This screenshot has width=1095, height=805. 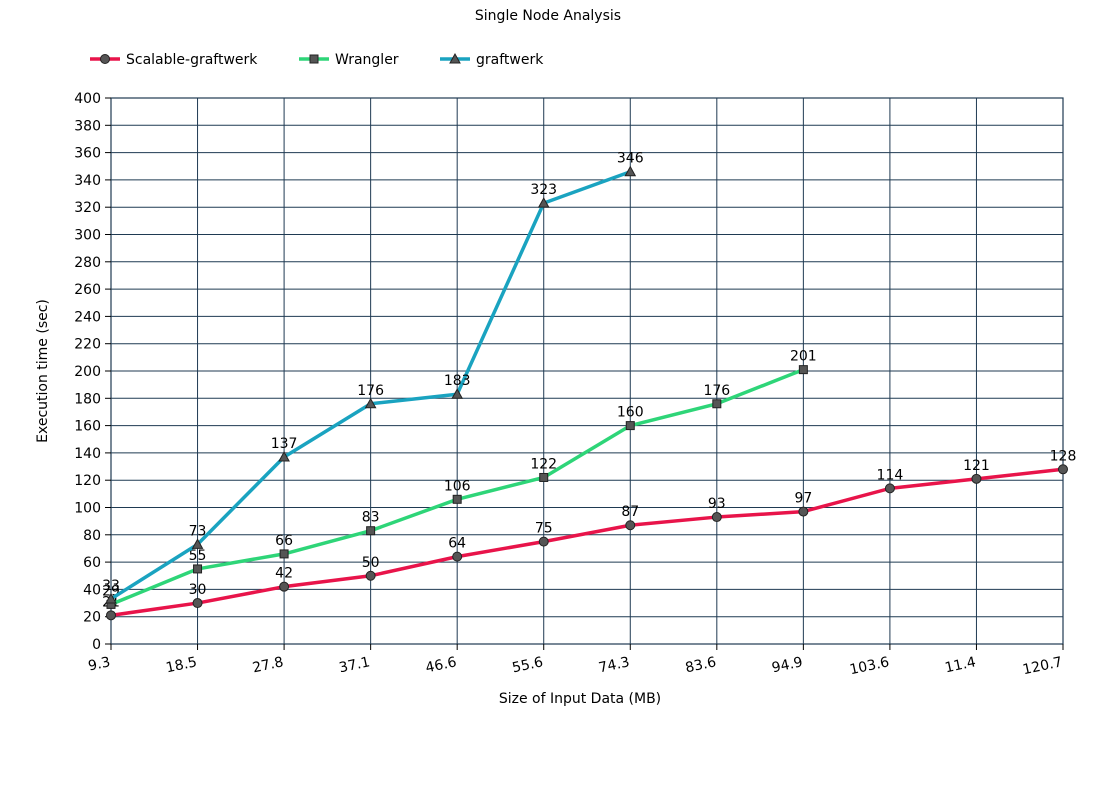 I want to click on data-label: 83, so click(x=371, y=518).